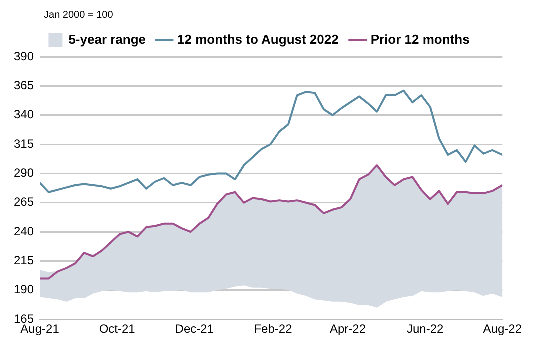 This screenshot has height=348, width=533. I want to click on x-tick-label: Jun-22, so click(425, 329).